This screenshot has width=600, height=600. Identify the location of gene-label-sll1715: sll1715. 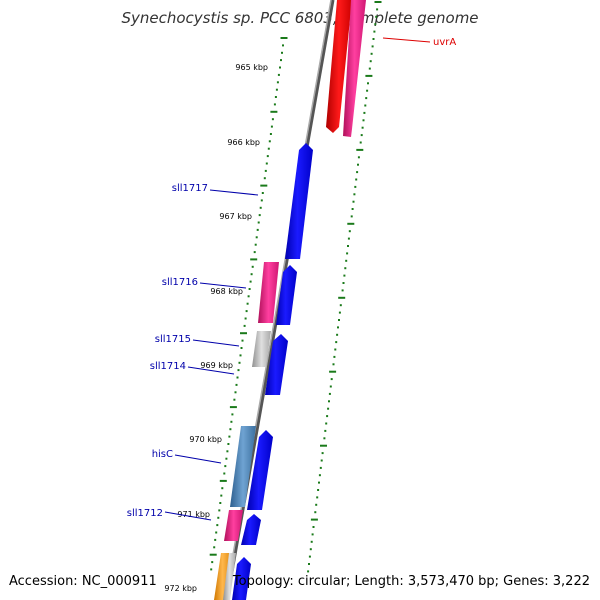
(173, 339).